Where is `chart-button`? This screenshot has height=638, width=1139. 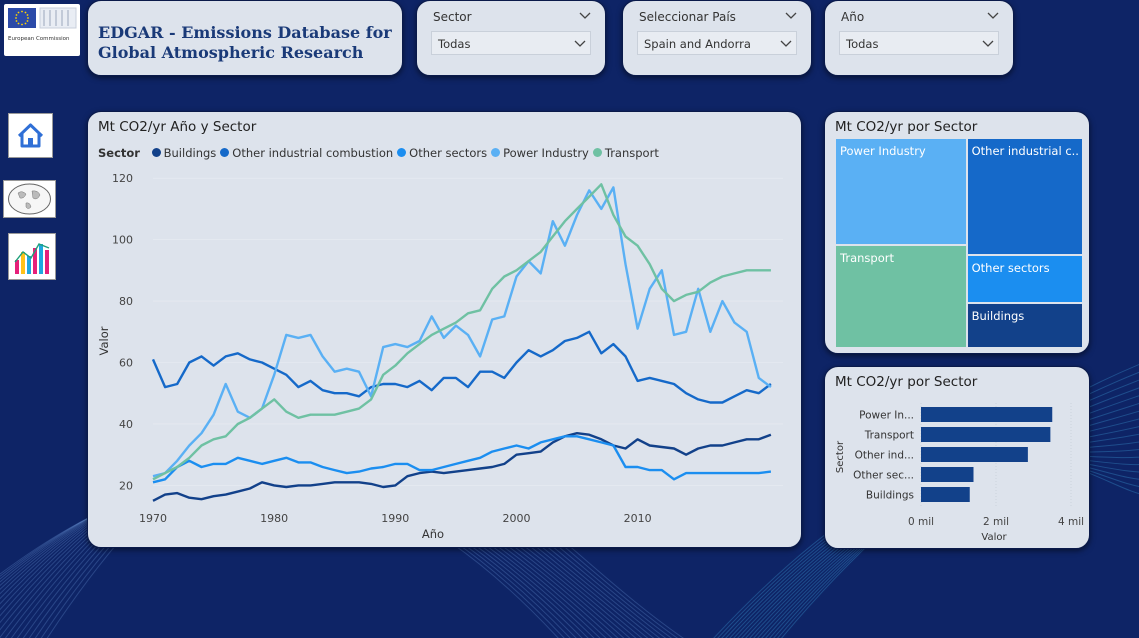 chart-button is located at coordinates (32, 256).